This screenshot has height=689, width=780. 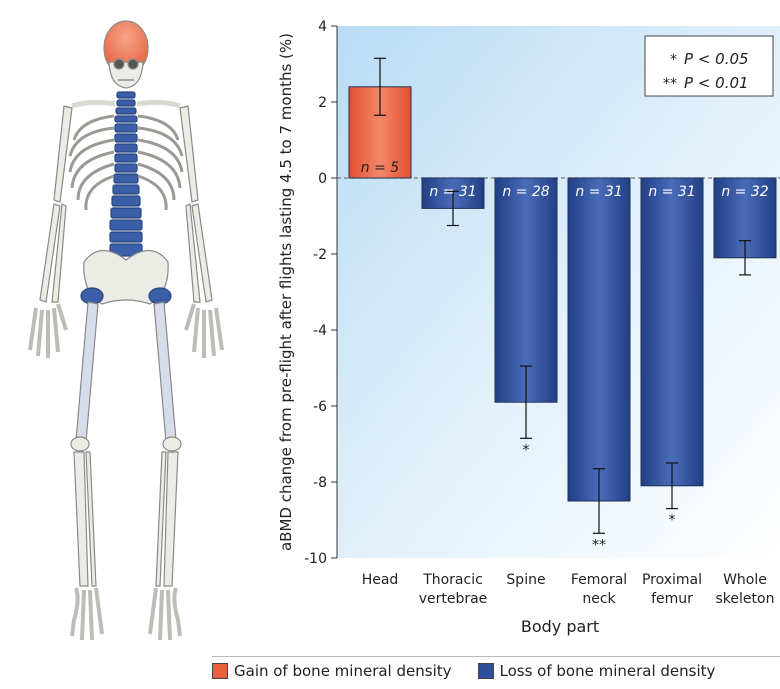 I want to click on y-tick-label: -2, so click(x=320, y=255).